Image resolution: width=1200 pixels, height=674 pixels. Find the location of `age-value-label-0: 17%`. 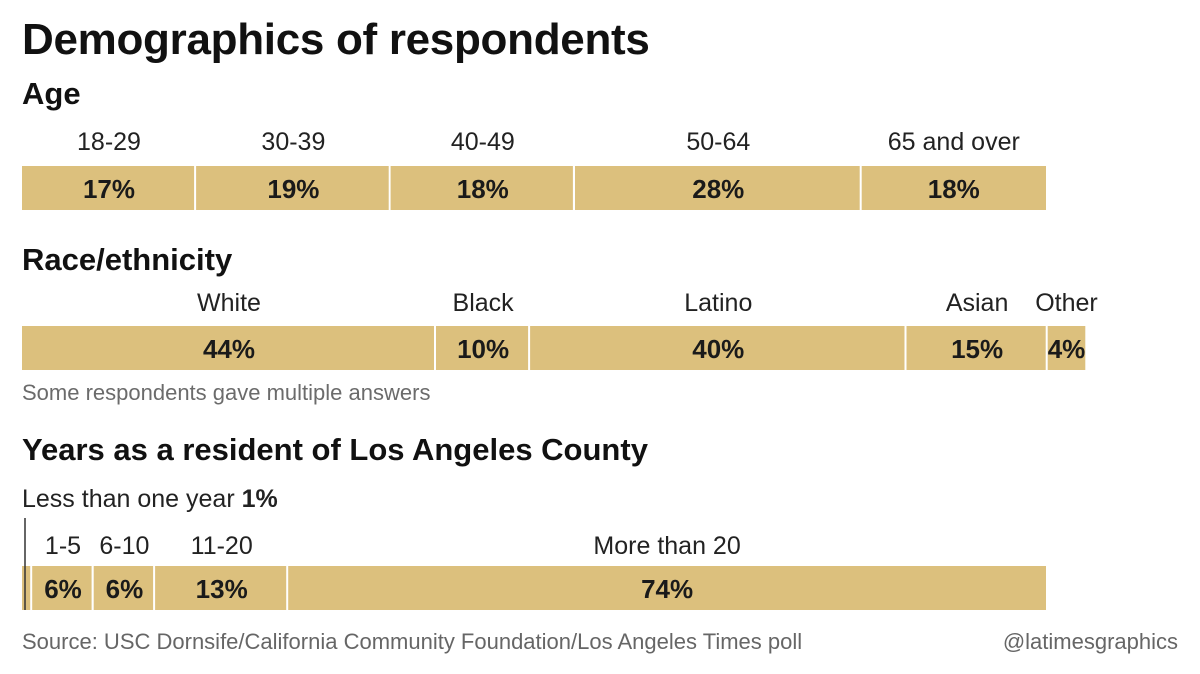

age-value-label-0: 17% is located at coordinates (109, 189).